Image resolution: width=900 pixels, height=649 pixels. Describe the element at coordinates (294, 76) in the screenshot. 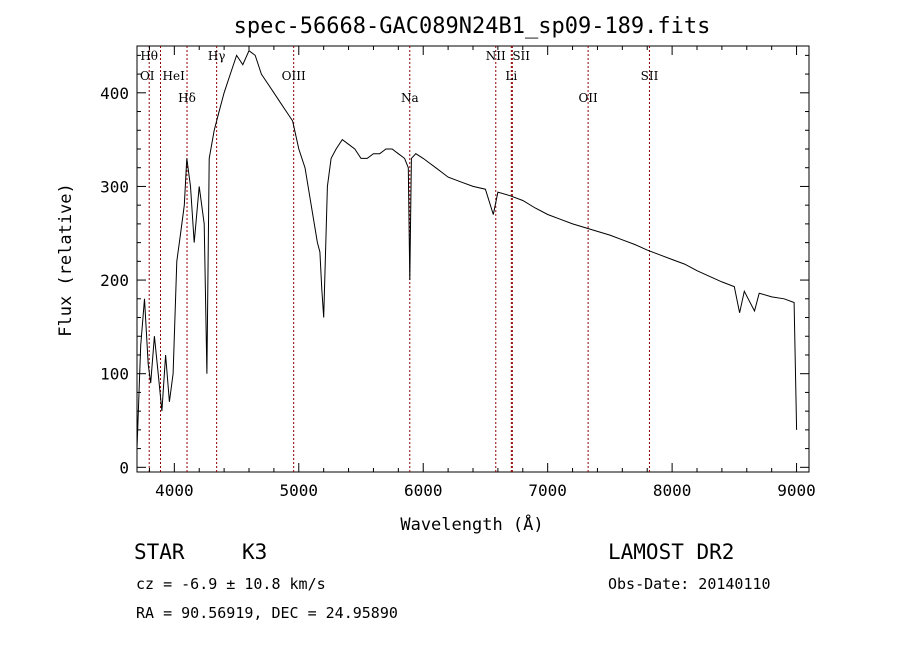

I see `spectral-line-label: OIII` at that location.